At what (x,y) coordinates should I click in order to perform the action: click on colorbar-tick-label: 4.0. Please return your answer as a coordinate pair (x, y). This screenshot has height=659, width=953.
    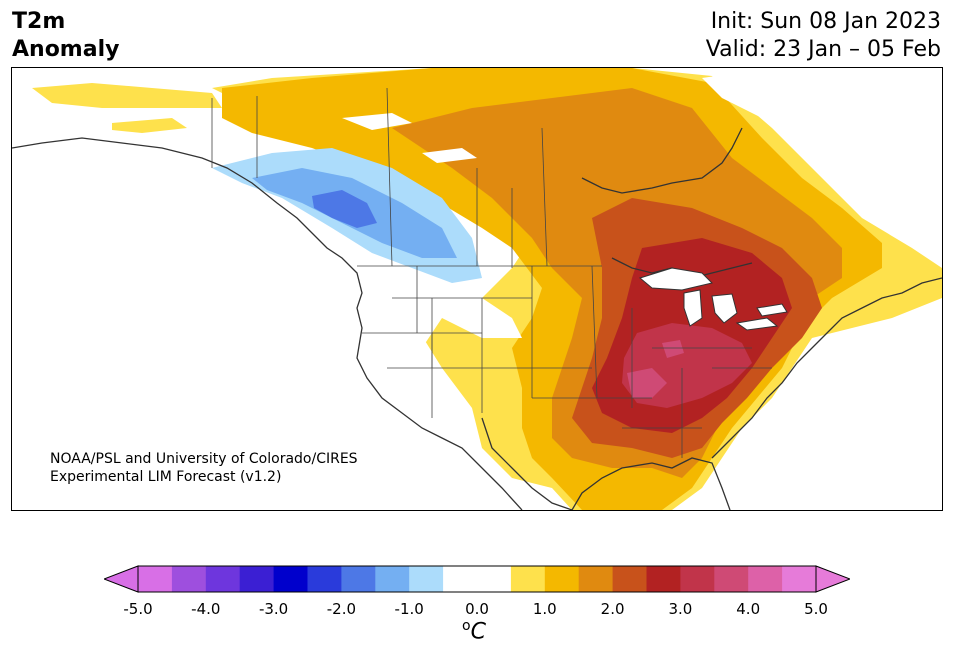
    Looking at the image, I should click on (748, 609).